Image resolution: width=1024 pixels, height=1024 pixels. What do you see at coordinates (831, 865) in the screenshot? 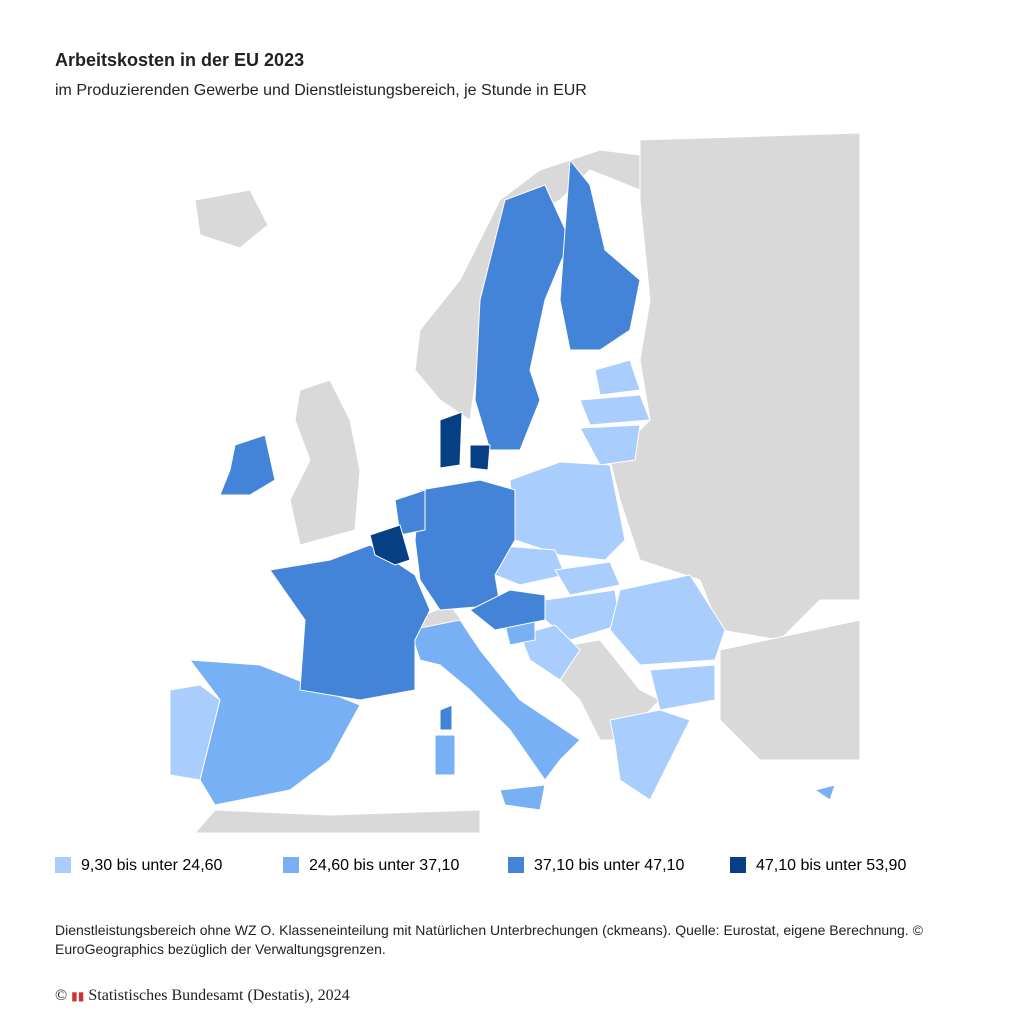
I see `legend-label: 47,10 bis unter 53,90` at bounding box center [831, 865].